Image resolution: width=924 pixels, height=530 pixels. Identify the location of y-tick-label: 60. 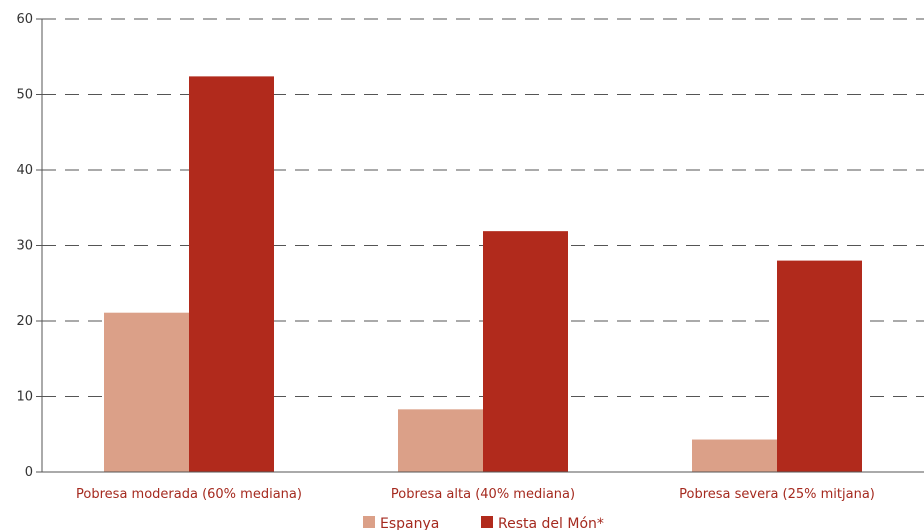
(24, 19).